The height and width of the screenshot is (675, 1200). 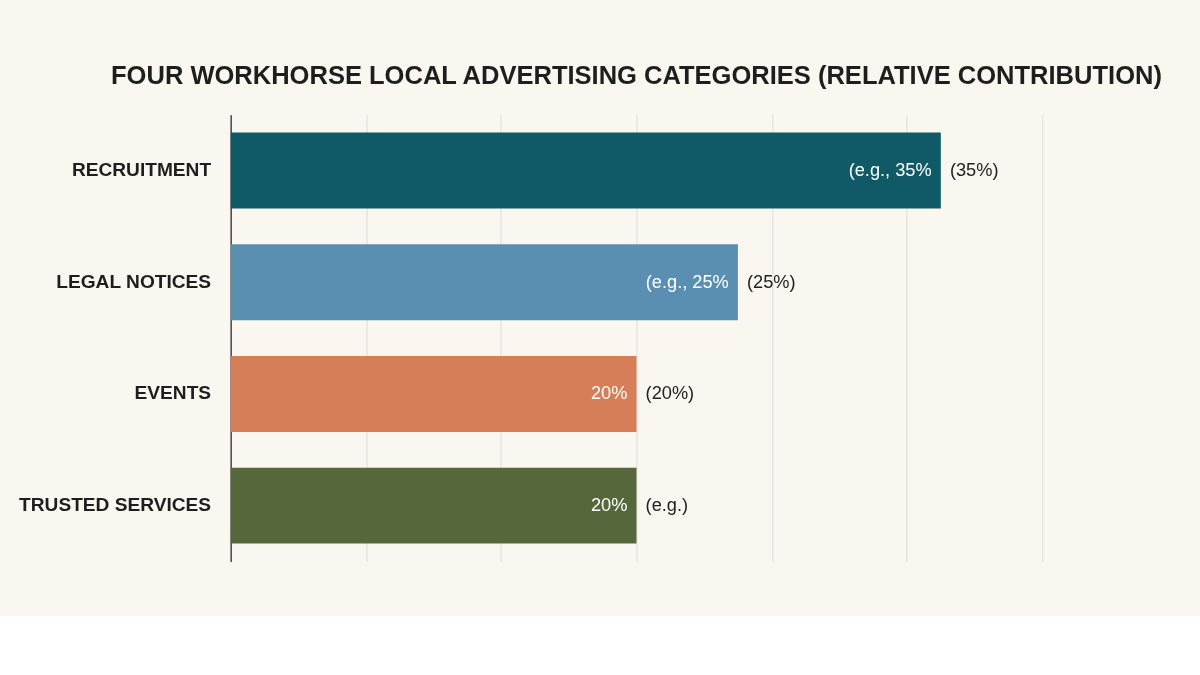 I want to click on chart-title: FOUR WORKHORSE LOCAL ADVERTISING CATEGORIES (RELATIVE CONTRIBUTION), so click(x=636, y=74).